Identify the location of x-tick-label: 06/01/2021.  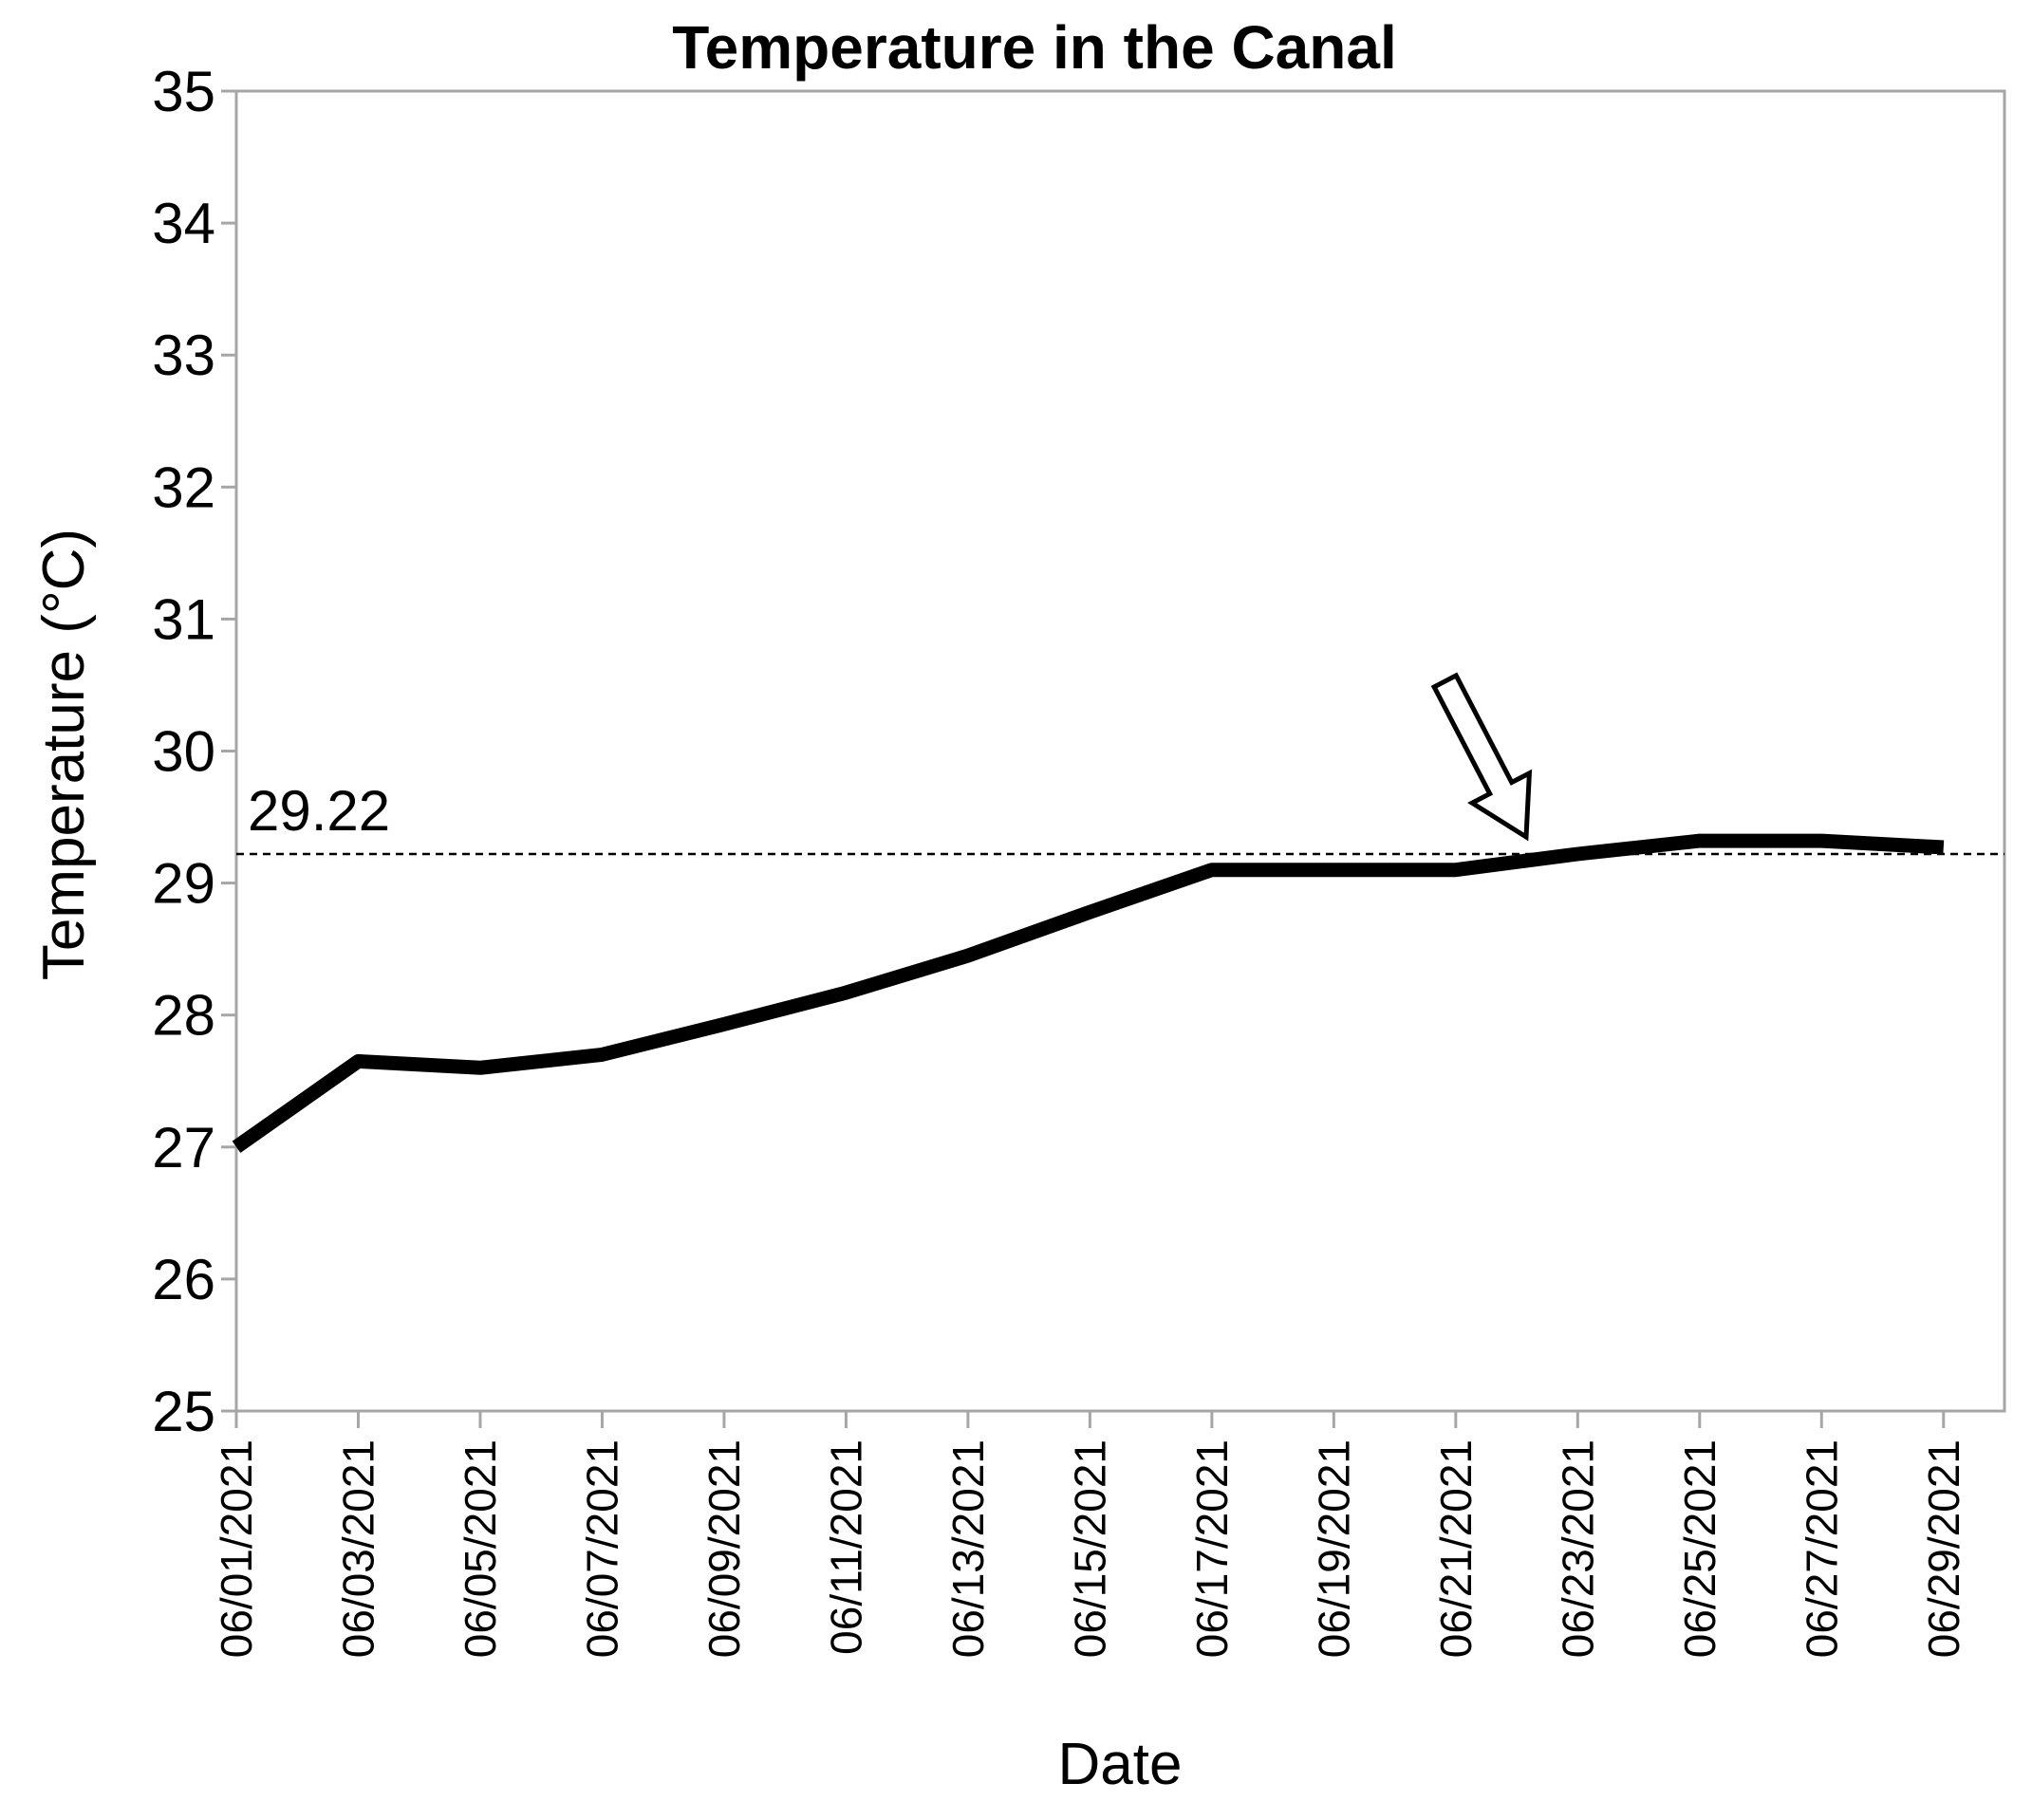
(236, 1548).